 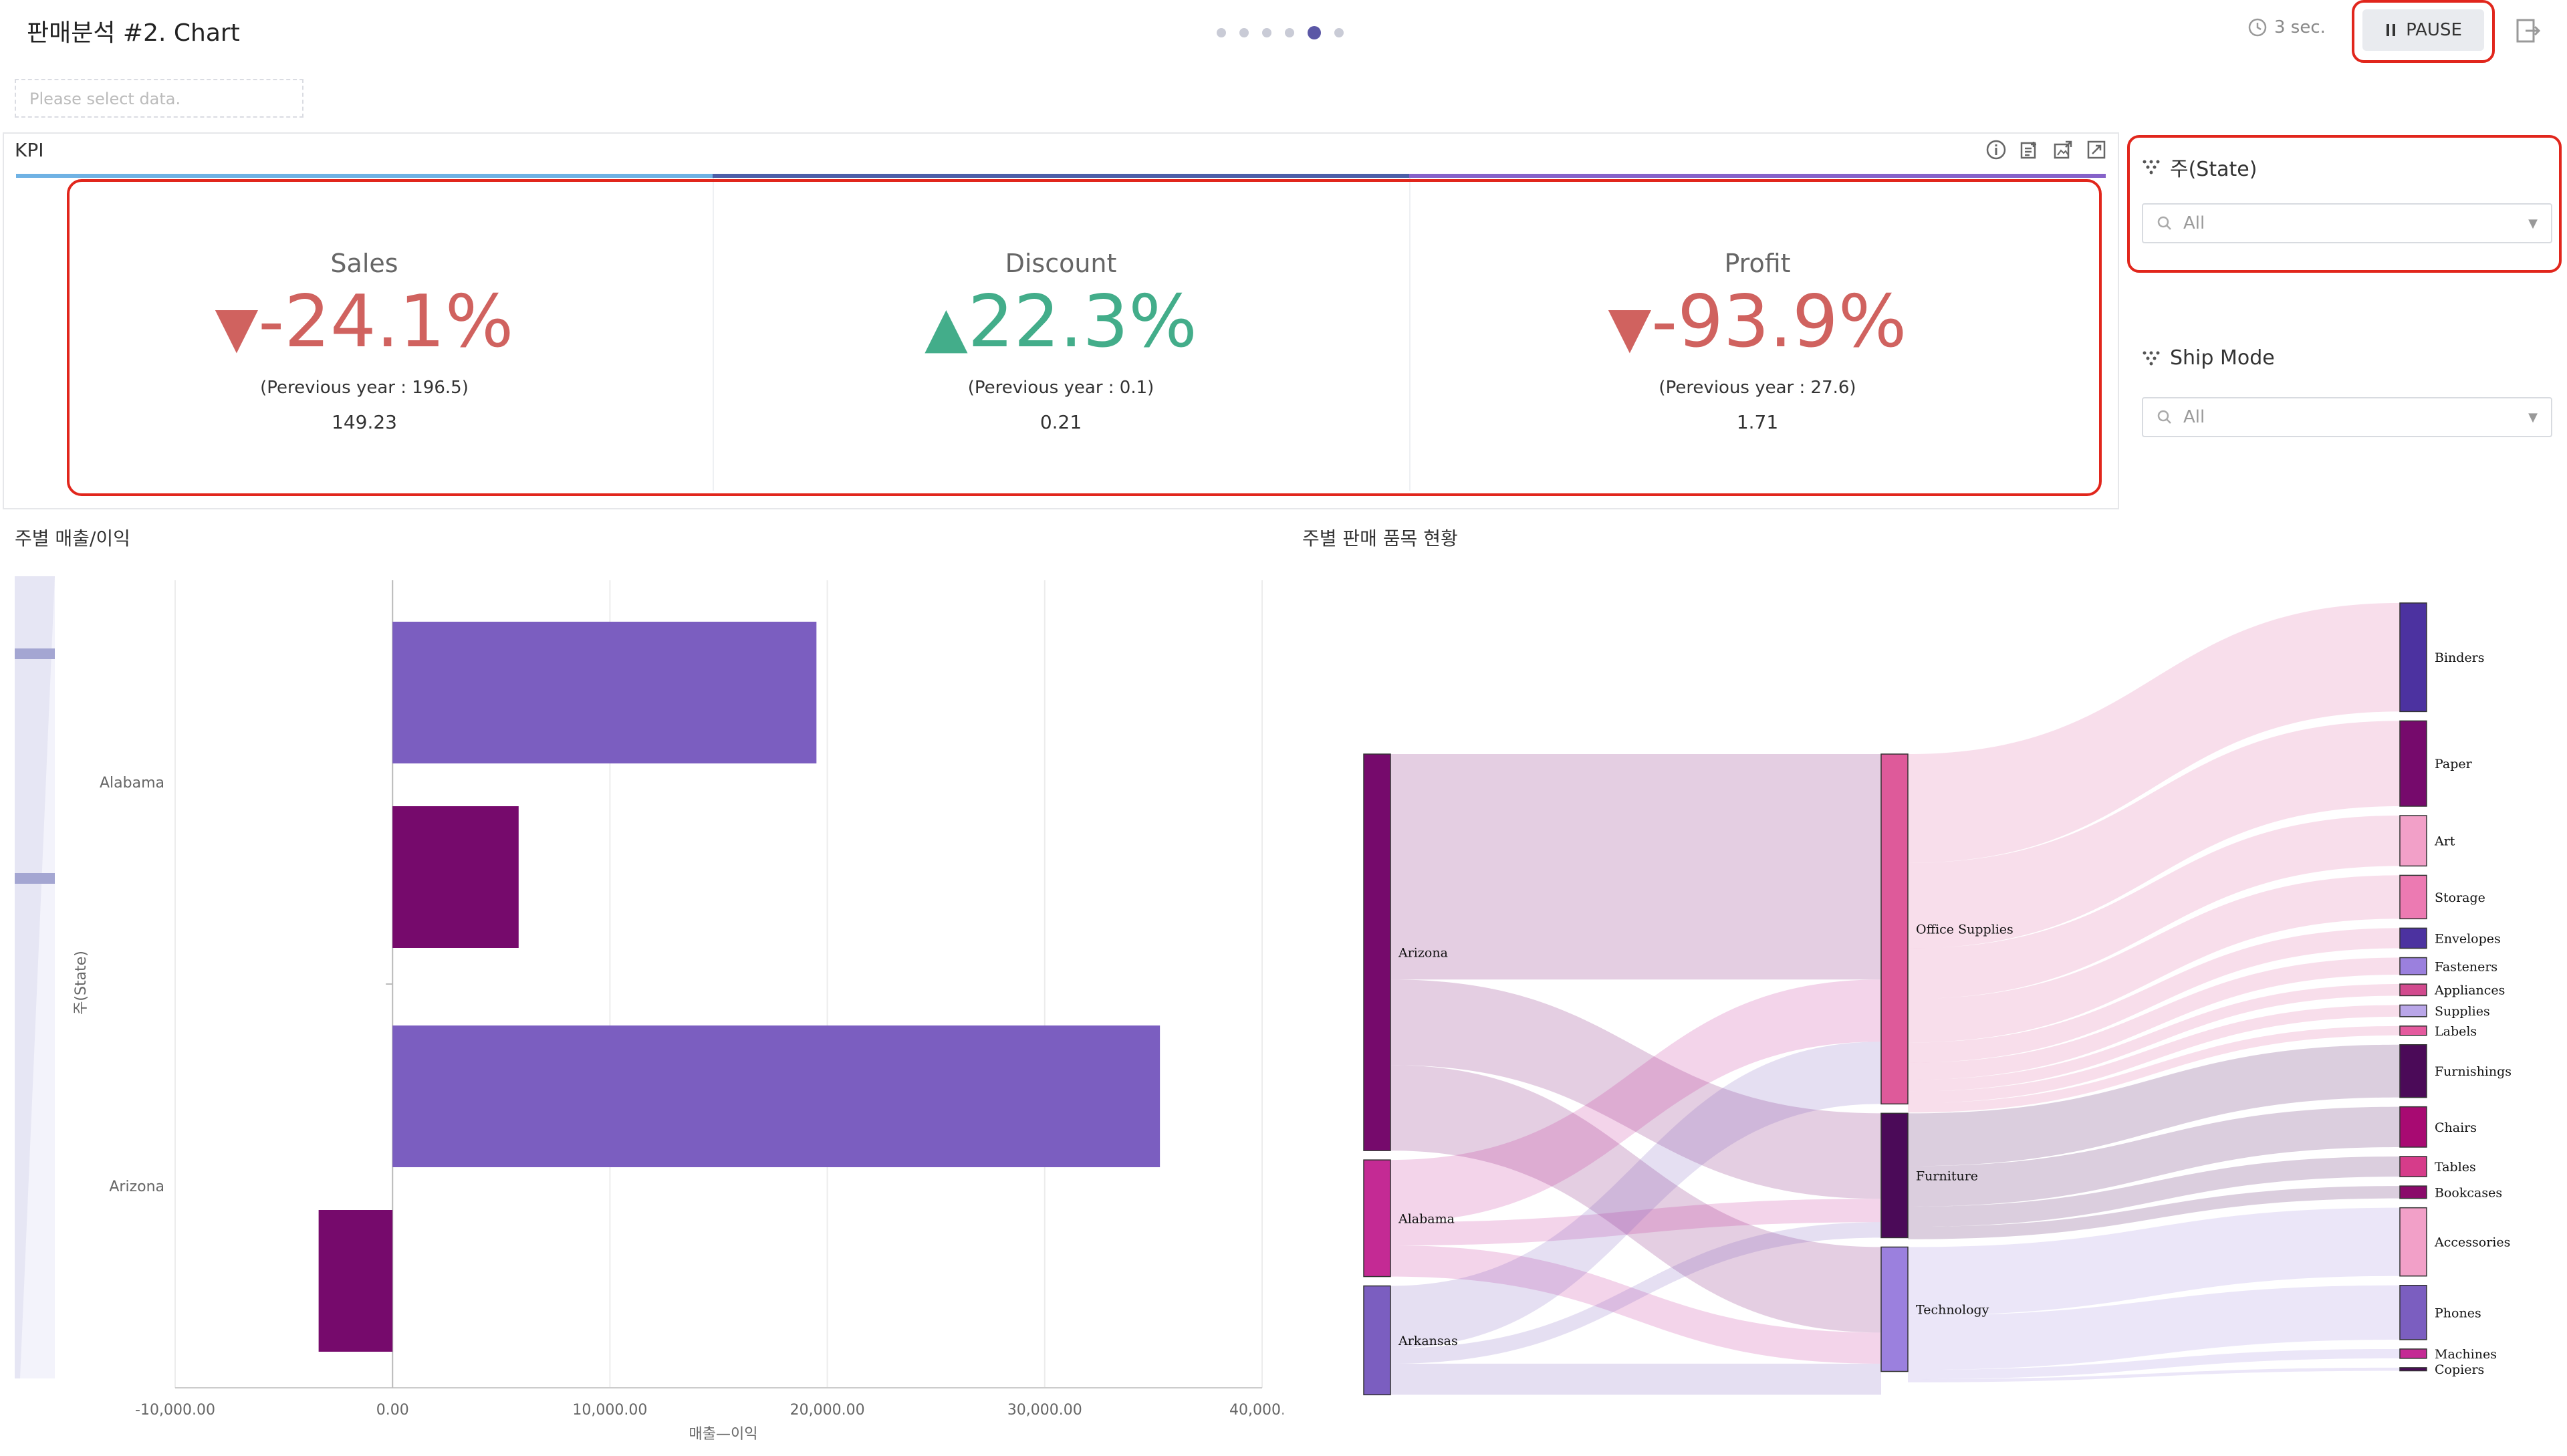 What do you see at coordinates (136, 1187) in the screenshot?
I see `y-tick-label: Arizona` at bounding box center [136, 1187].